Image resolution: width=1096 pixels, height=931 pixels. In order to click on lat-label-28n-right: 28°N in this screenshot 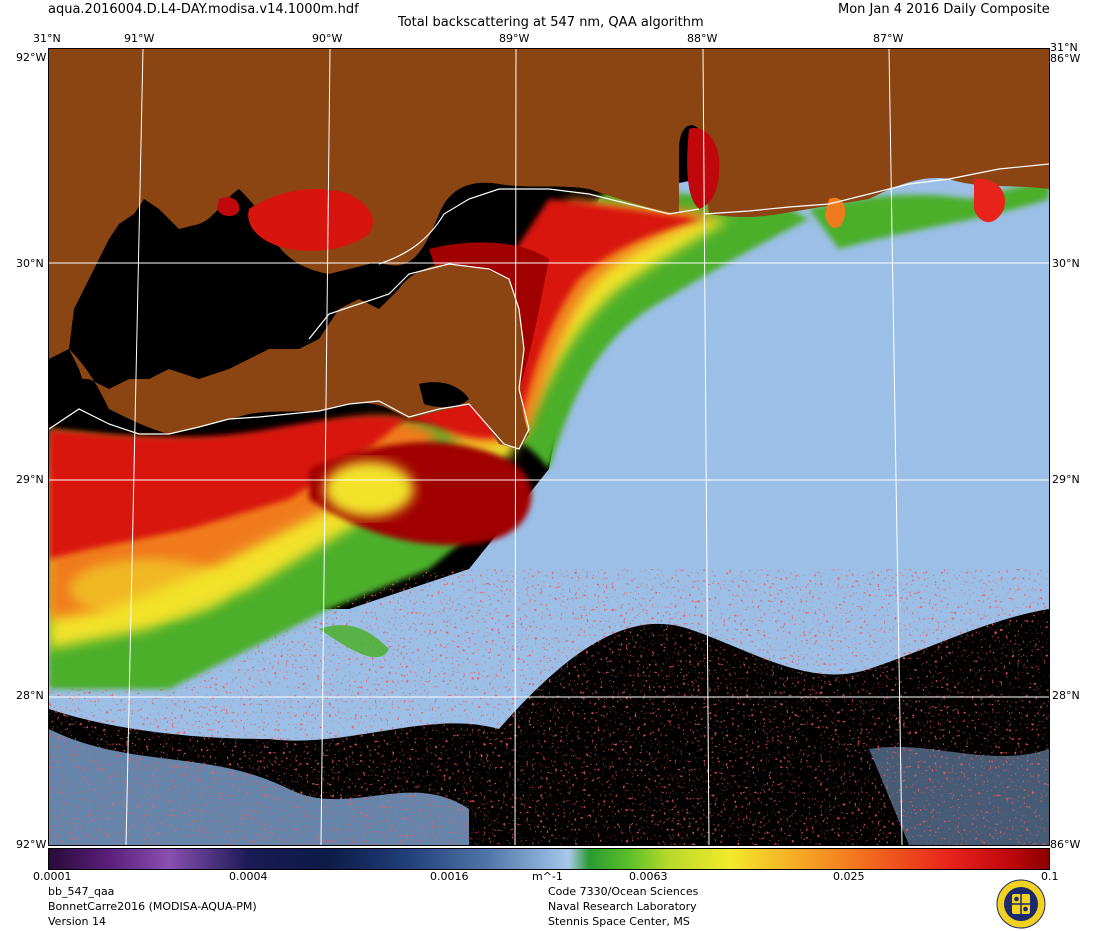, I will do `click(1066, 695)`.